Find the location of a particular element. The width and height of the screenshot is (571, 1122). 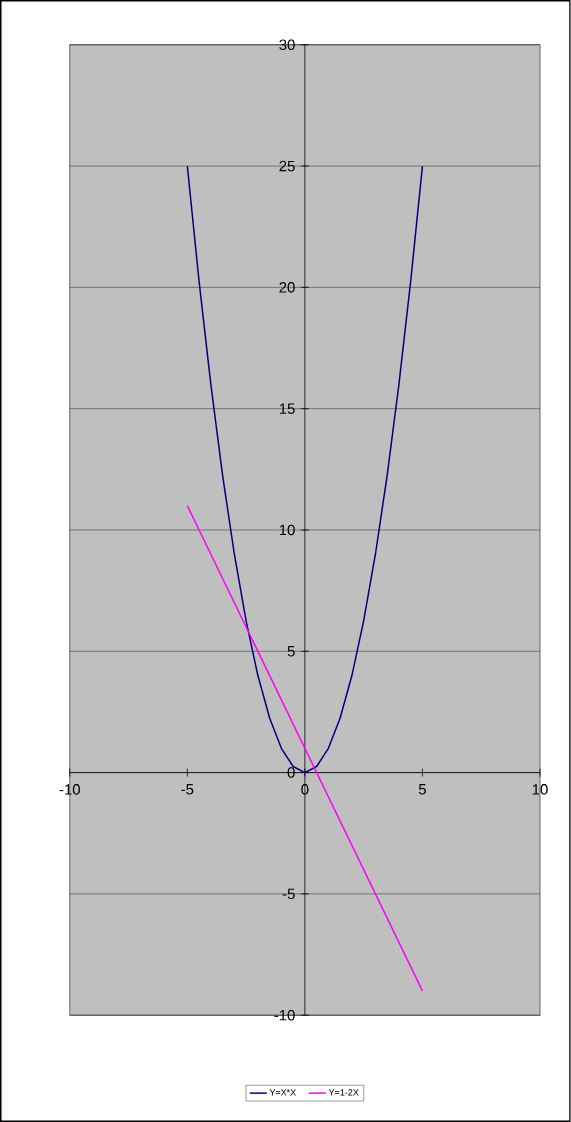

y-tick-label: -5 is located at coordinates (288, 894).